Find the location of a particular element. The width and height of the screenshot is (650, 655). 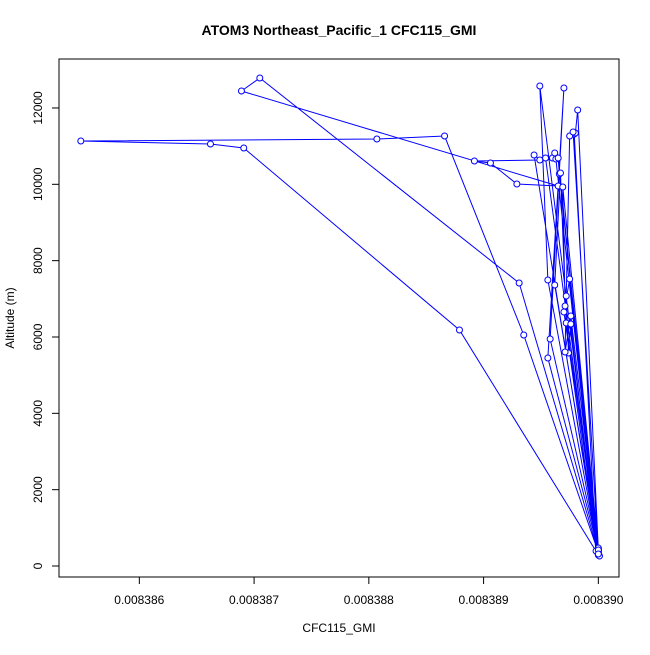

x-tick-label: 0.008390 is located at coordinates (598, 600).